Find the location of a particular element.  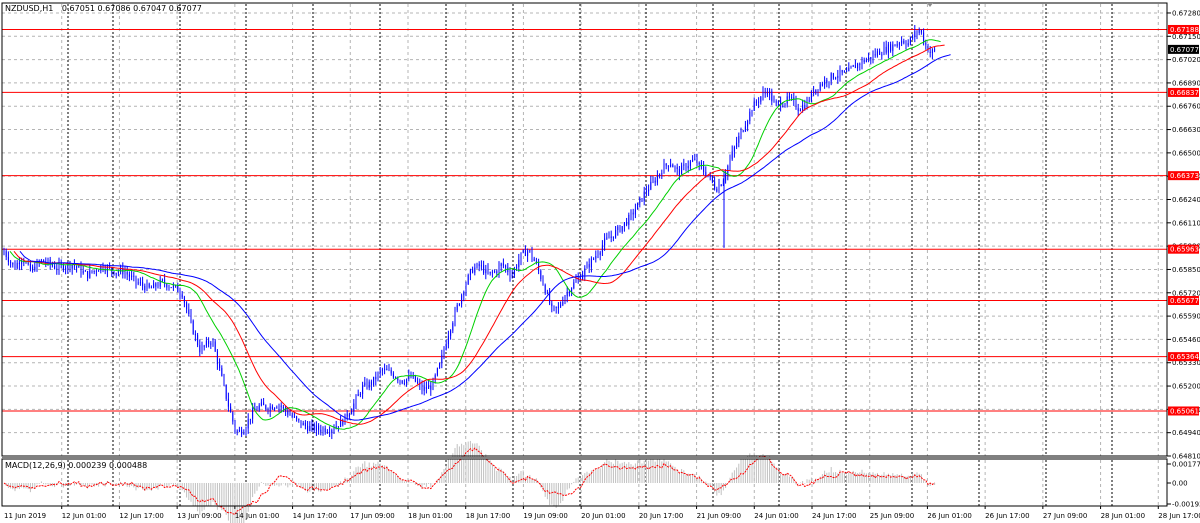

price-tick-label: 0.66630 is located at coordinates (1186, 130).